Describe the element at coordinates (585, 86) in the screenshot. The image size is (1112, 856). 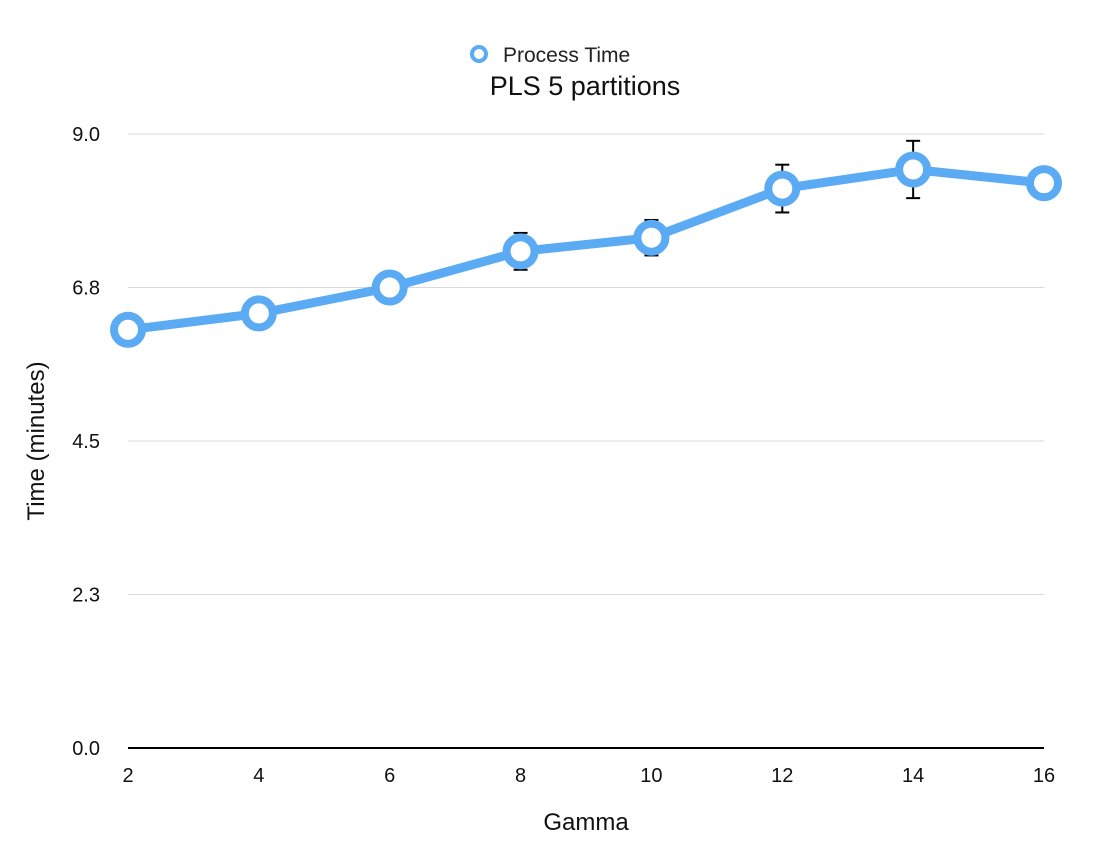
I see `chart-title: PLS 5 partitions` at that location.